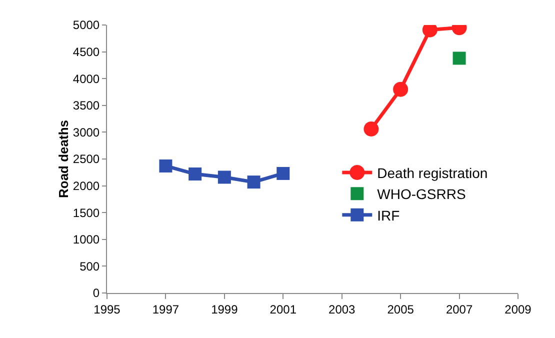 Image resolution: width=555 pixels, height=338 pixels. What do you see at coordinates (86, 105) in the screenshot?
I see `y-tick-label: 3500` at bounding box center [86, 105].